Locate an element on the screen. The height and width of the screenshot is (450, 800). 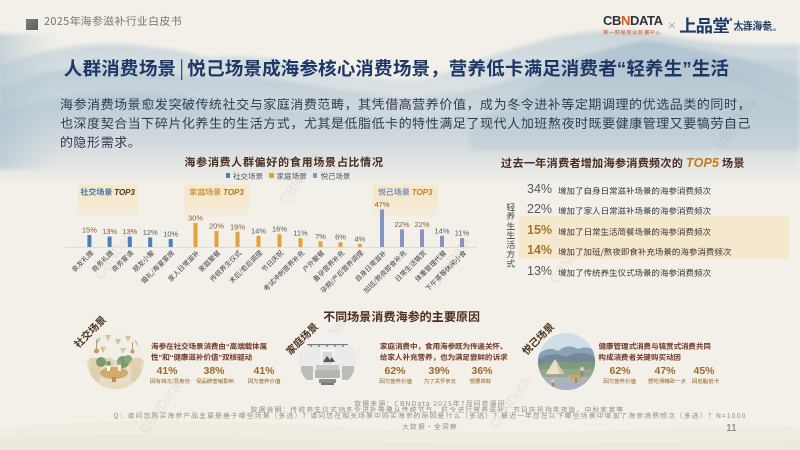
svg-text: 12% is located at coordinates (150, 232).